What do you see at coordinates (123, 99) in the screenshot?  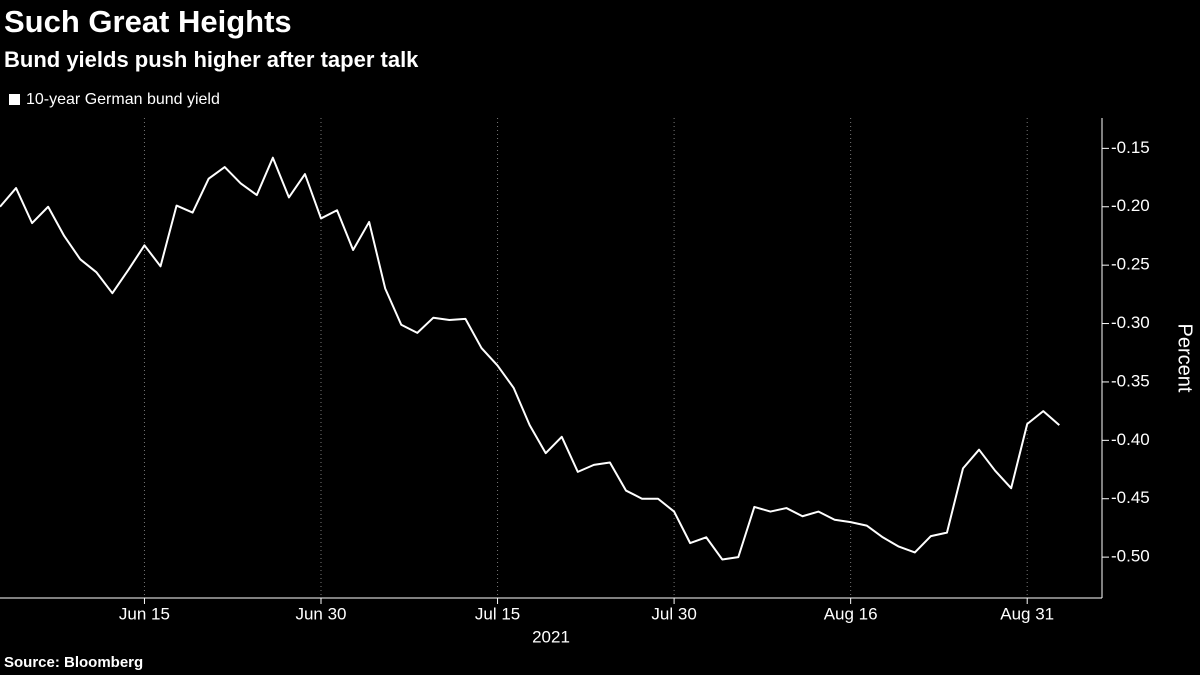 I see `legend-label: 10-year German bund yield` at bounding box center [123, 99].